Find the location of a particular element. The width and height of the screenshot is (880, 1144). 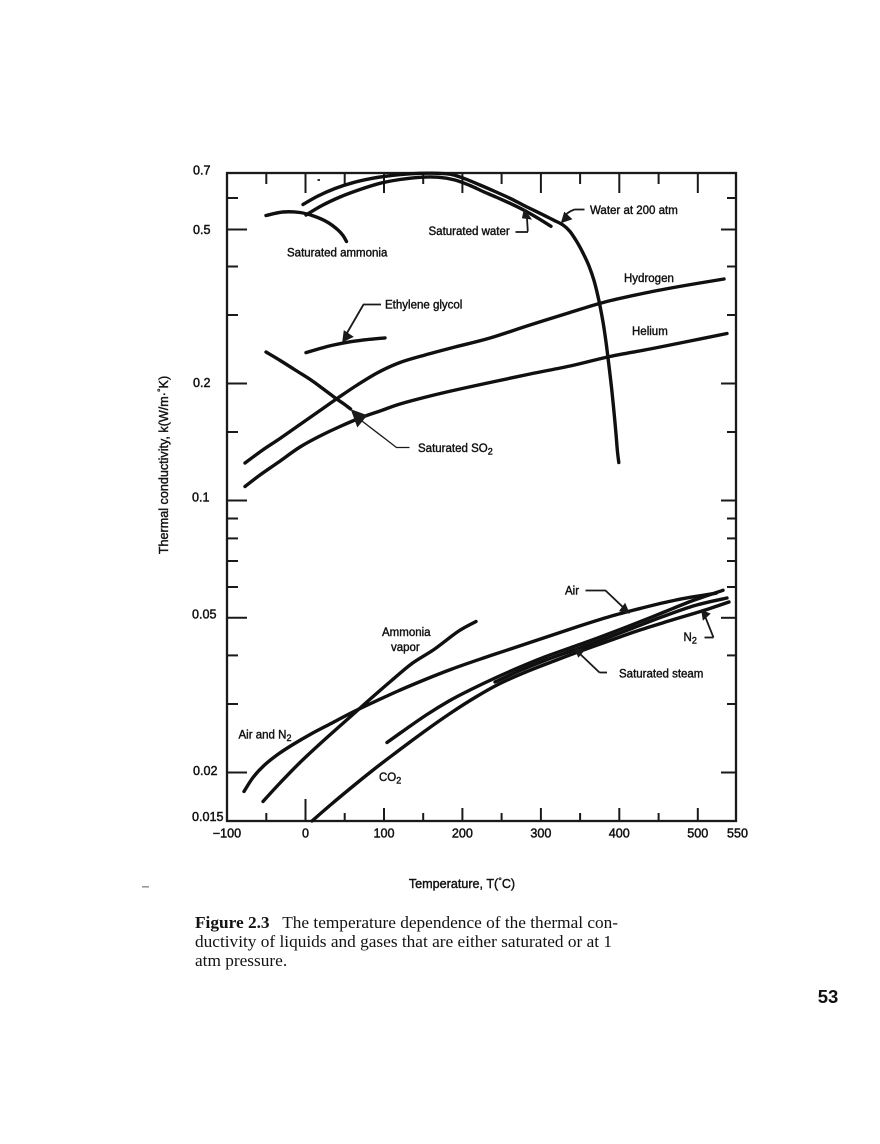

svg-text: 0.02 is located at coordinates (205, 771).